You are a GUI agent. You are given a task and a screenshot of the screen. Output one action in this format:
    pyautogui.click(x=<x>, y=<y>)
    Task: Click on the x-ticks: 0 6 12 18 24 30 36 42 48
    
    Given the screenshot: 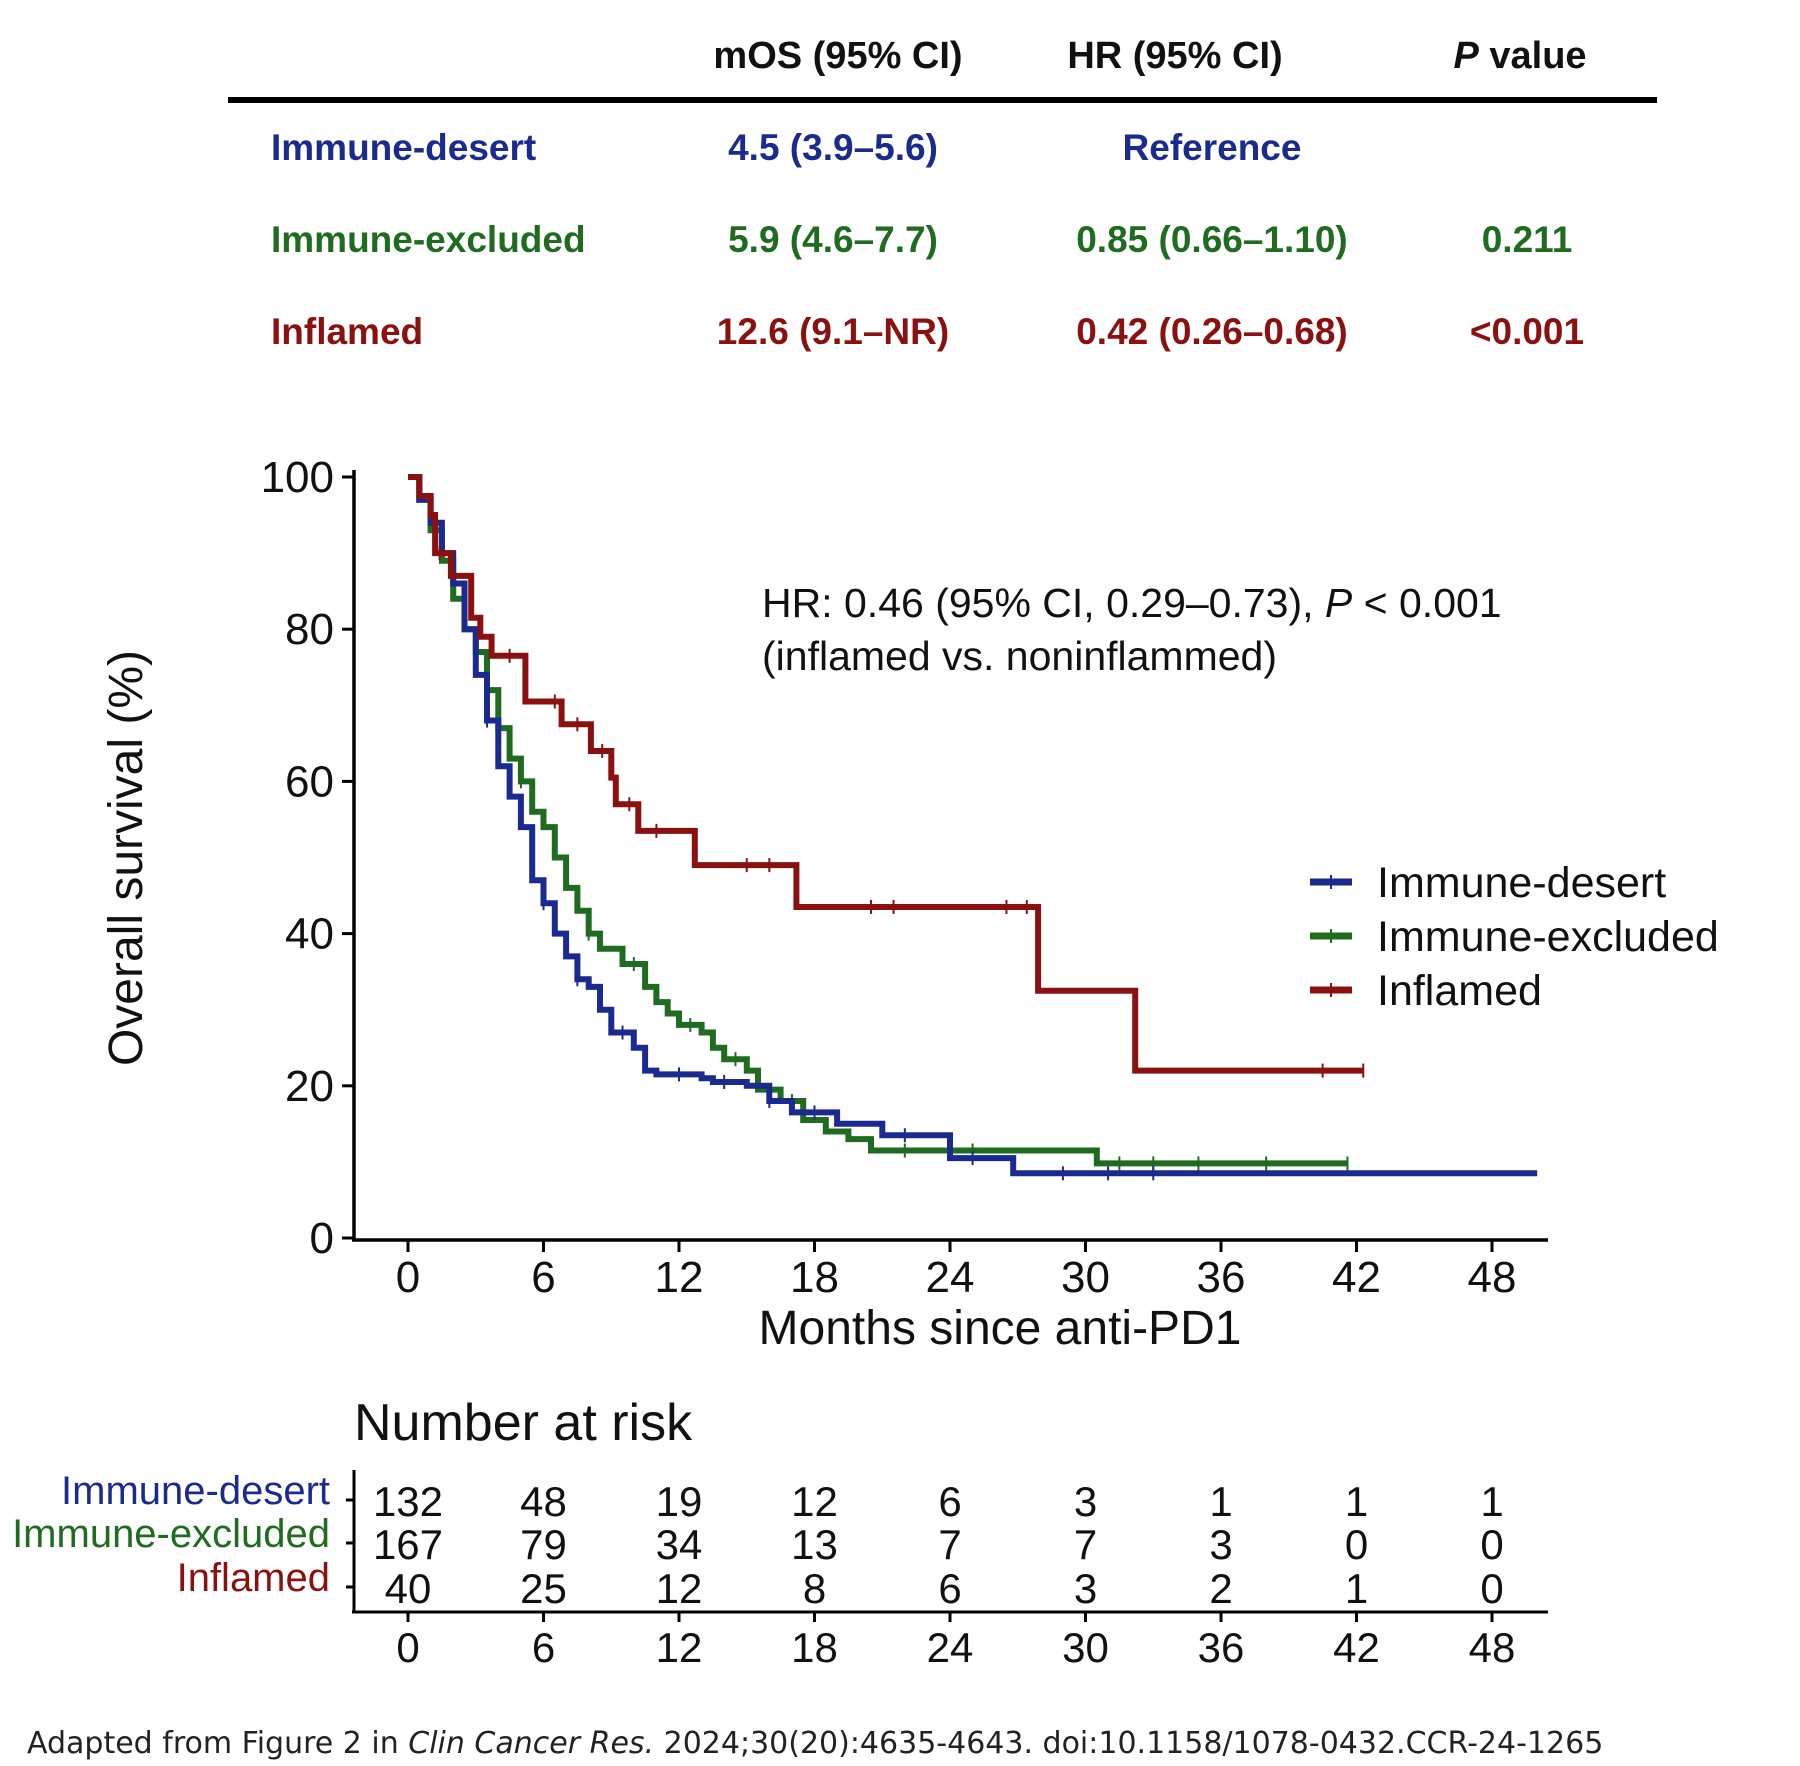 What is the action you would take?
    pyautogui.click(x=956, y=1271)
    